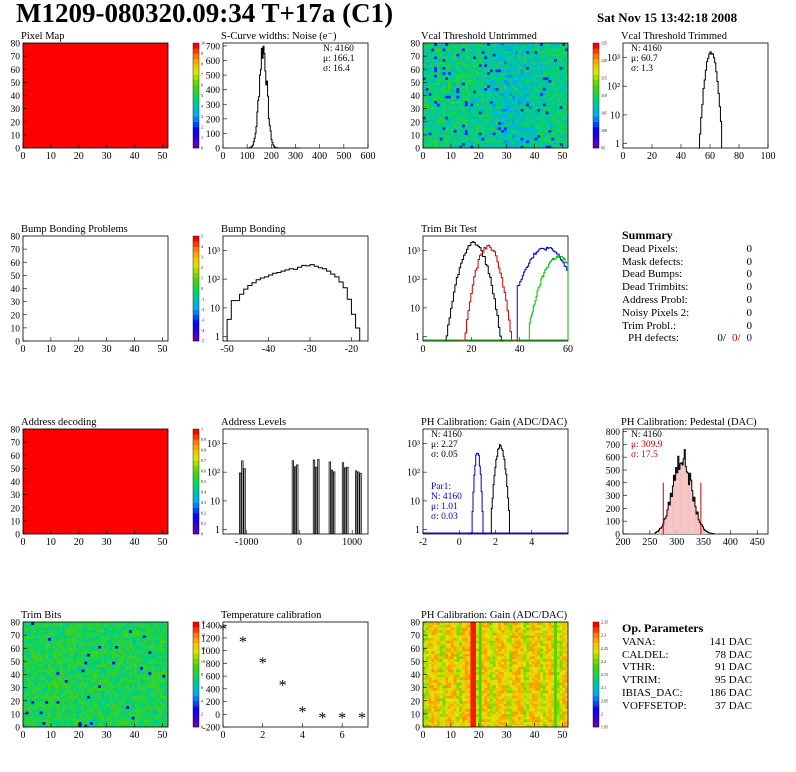 This screenshot has width=796, height=772. I want to click on y-tick-label: 0, so click(217, 716).